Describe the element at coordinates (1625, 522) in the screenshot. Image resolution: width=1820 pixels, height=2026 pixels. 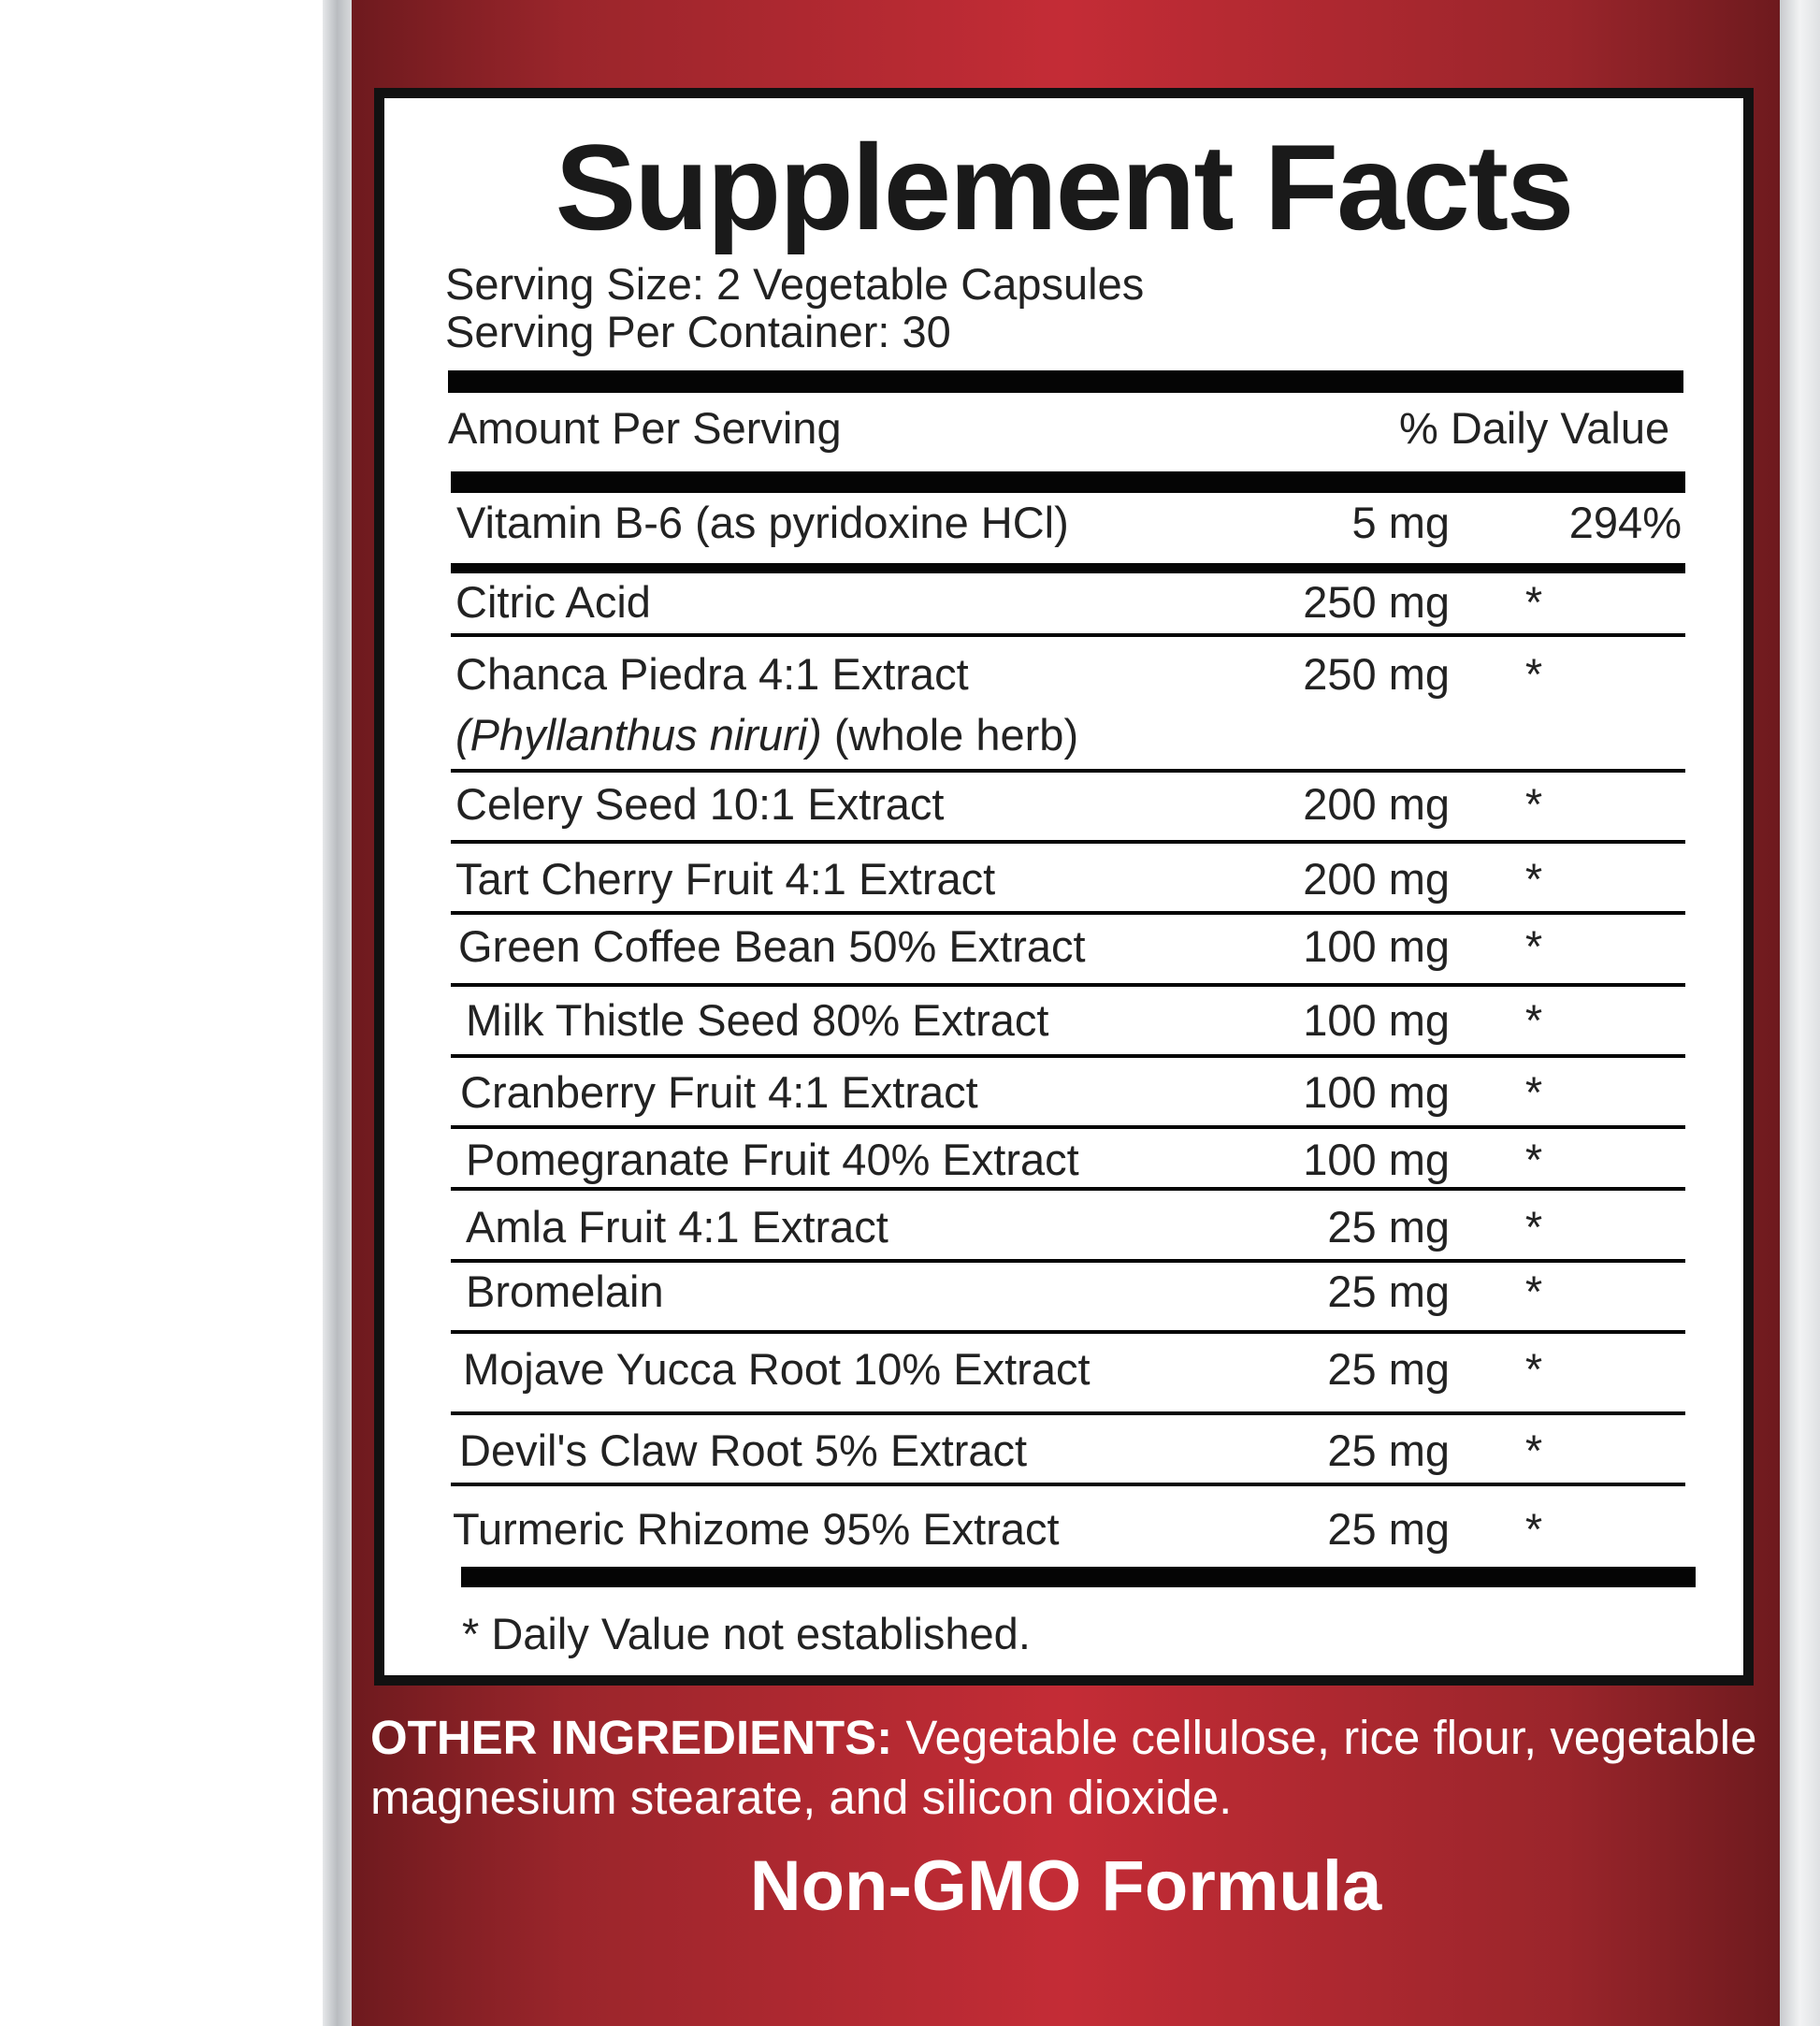
I see `ingredient-daily-value: 294%` at that location.